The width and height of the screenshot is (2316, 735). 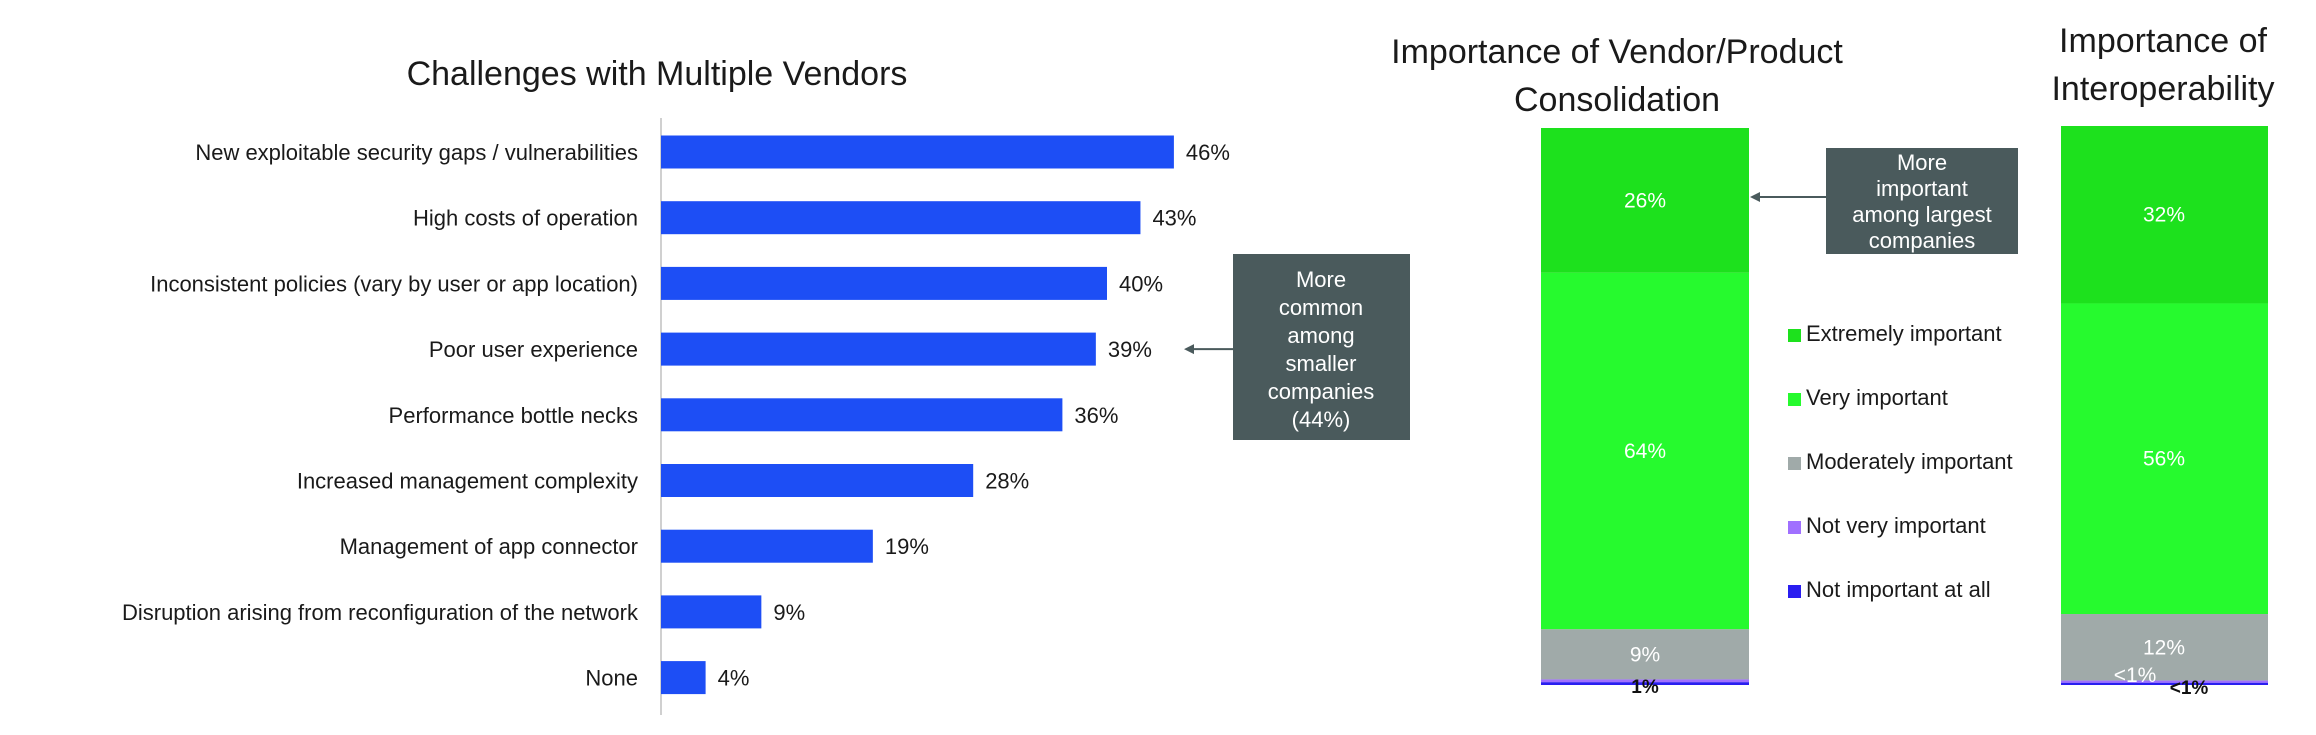 I want to click on segment-label-very-important: 64%, so click(x=1645, y=451).